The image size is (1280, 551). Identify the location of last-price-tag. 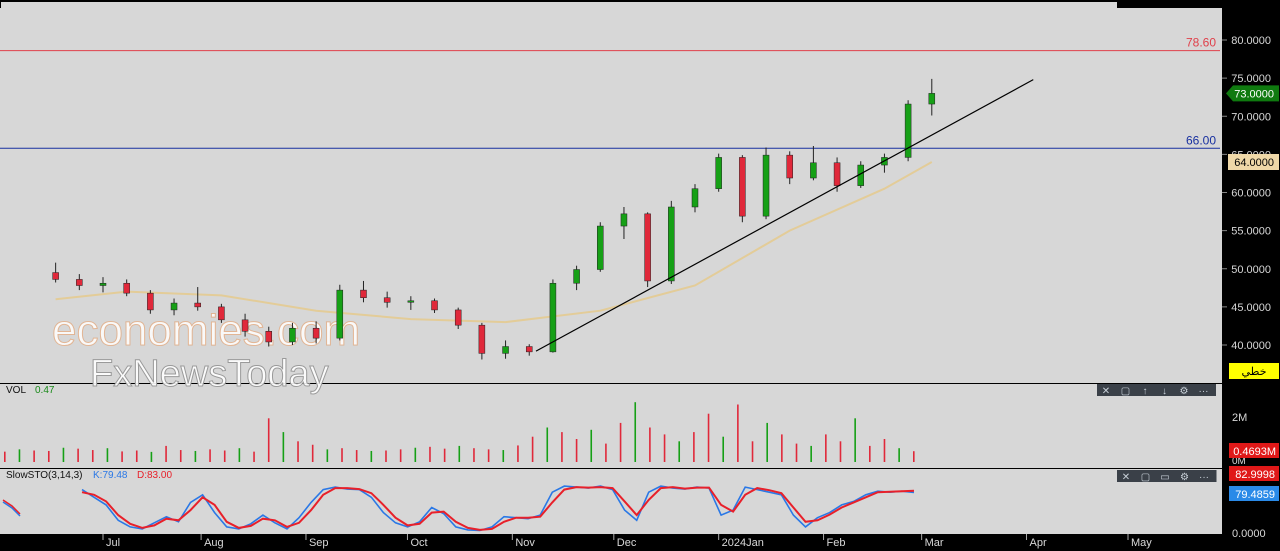
(1252, 93).